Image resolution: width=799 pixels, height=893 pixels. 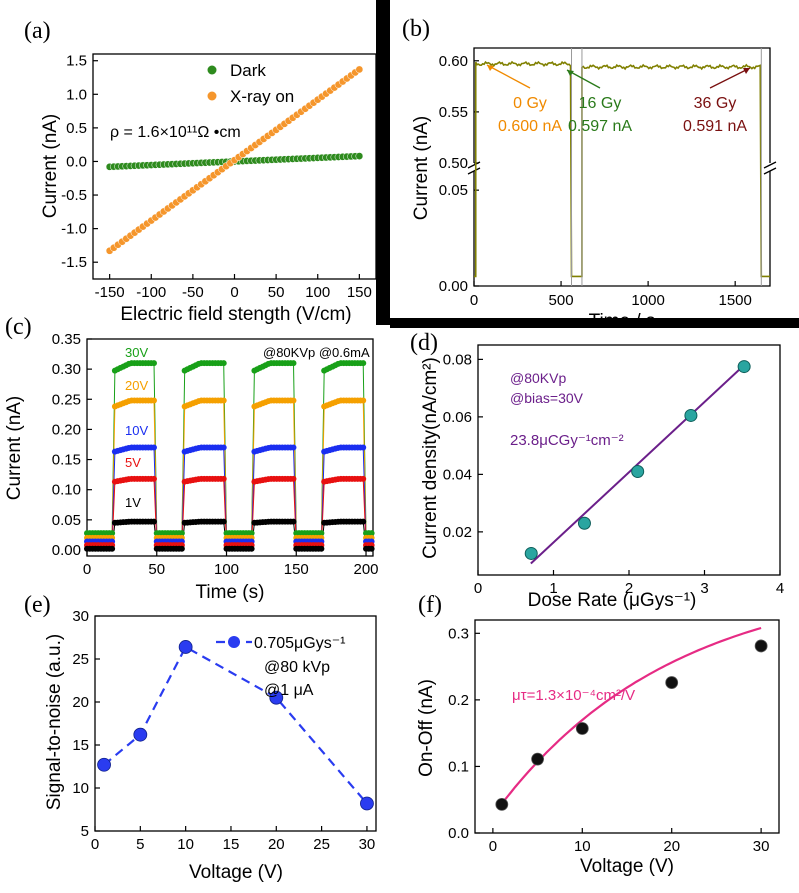 What do you see at coordinates (156, 569) in the screenshot?
I see `x-tick-label: 50` at bounding box center [156, 569].